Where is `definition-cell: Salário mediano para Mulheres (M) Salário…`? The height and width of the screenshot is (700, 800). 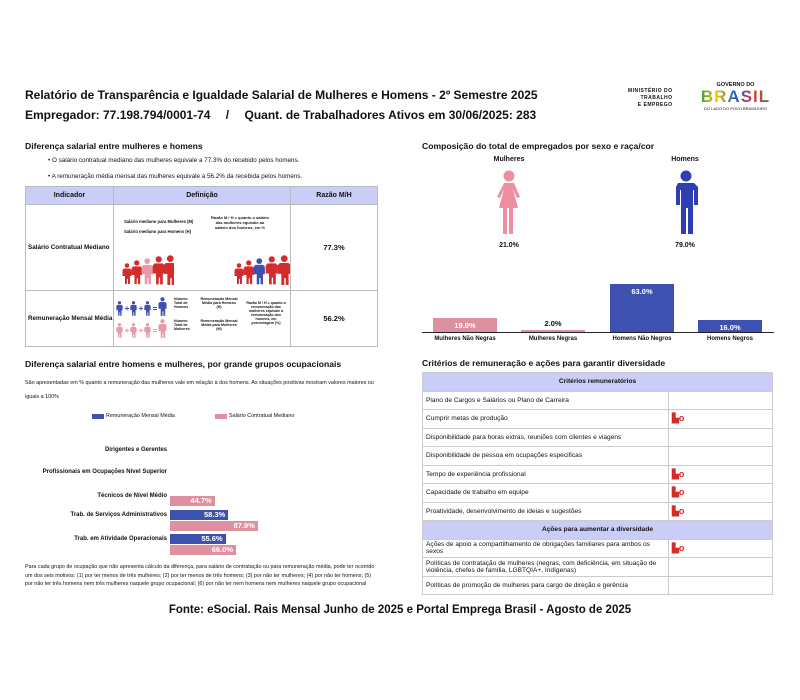
definition-cell: Salário mediano para Mulheres (M) Salário… is located at coordinates (202, 247).